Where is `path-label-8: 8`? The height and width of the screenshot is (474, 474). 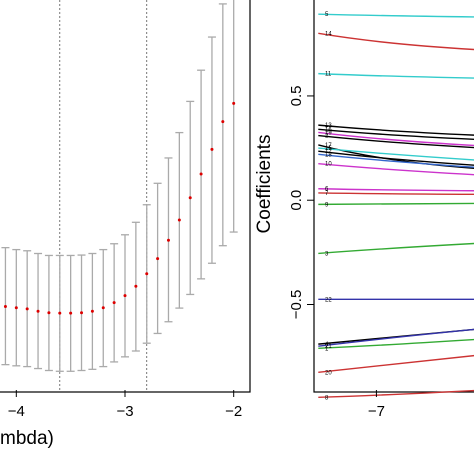
path-label-8: 8 is located at coordinates (327, 398).